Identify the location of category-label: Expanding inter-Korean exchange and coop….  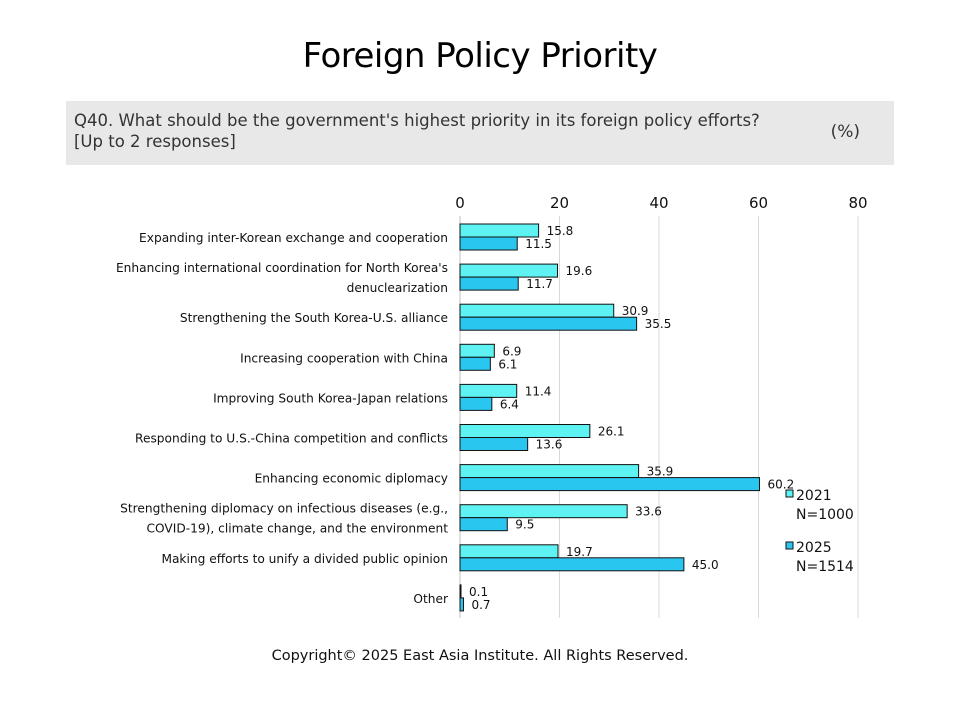
(293, 238).